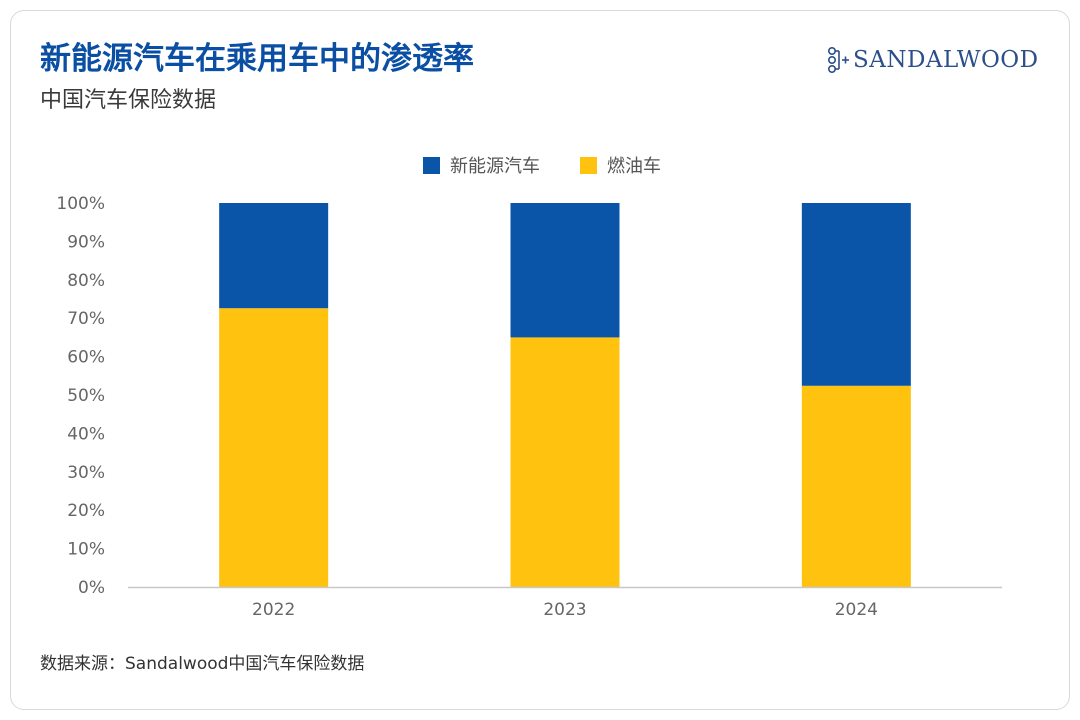 The width and height of the screenshot is (1080, 720). Describe the element at coordinates (86, 358) in the screenshot. I see `y-tick-label: 60%` at that location.